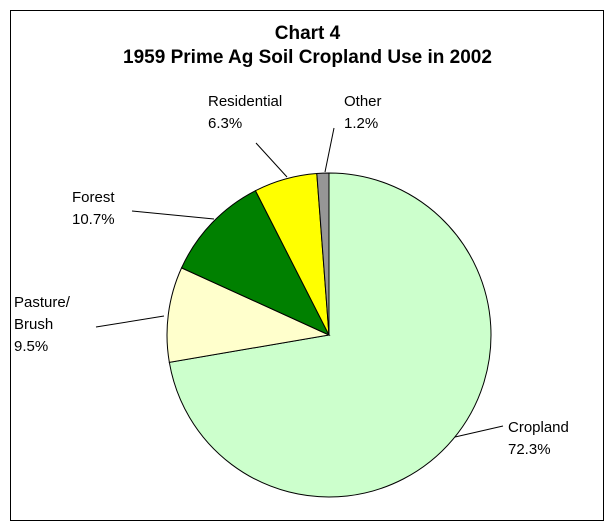 The width and height of the screenshot is (615, 531). Describe the element at coordinates (323, 254) in the screenshot. I see `pie-slice-other` at that location.